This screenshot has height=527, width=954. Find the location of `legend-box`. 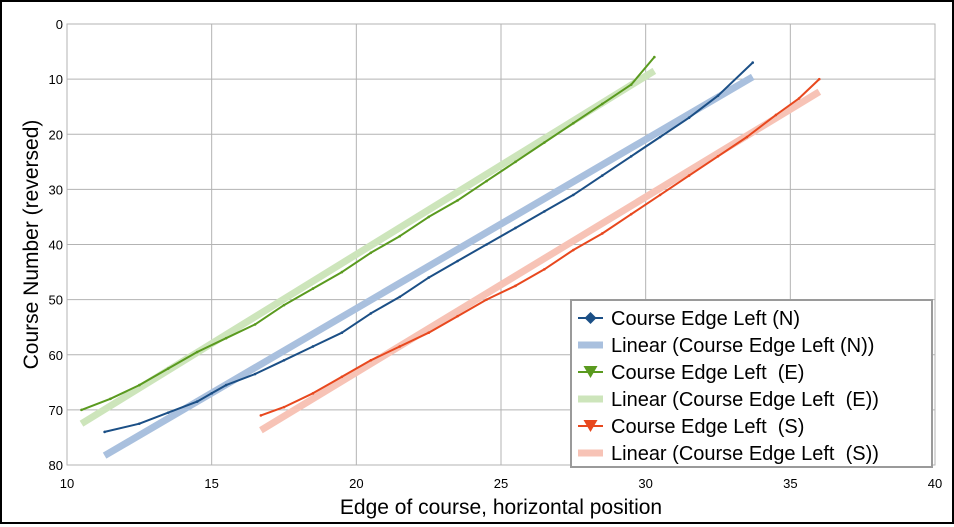

legend-box is located at coordinates (751, 383).